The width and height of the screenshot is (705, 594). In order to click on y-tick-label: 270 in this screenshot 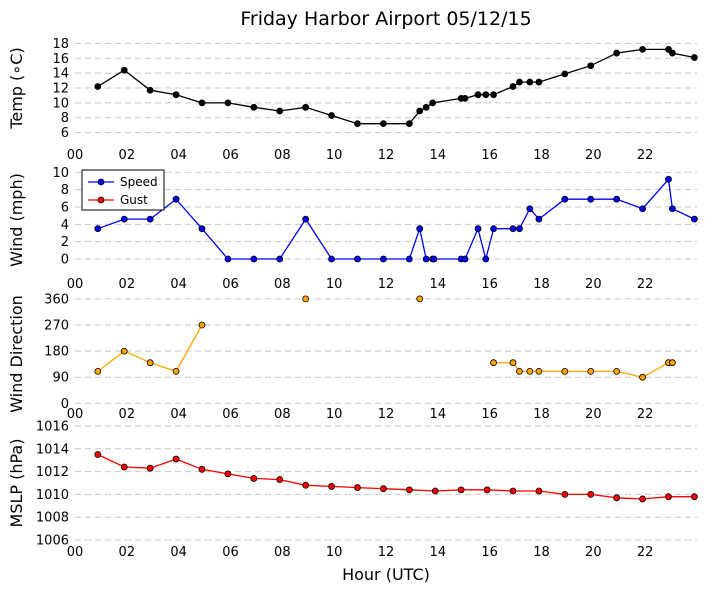, I will do `click(56, 326)`.